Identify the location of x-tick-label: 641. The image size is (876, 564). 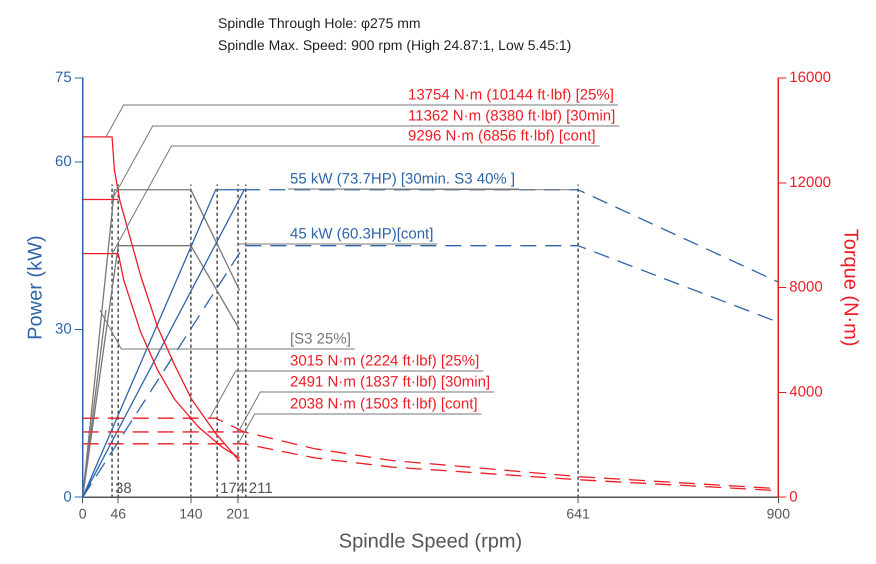
(578, 513).